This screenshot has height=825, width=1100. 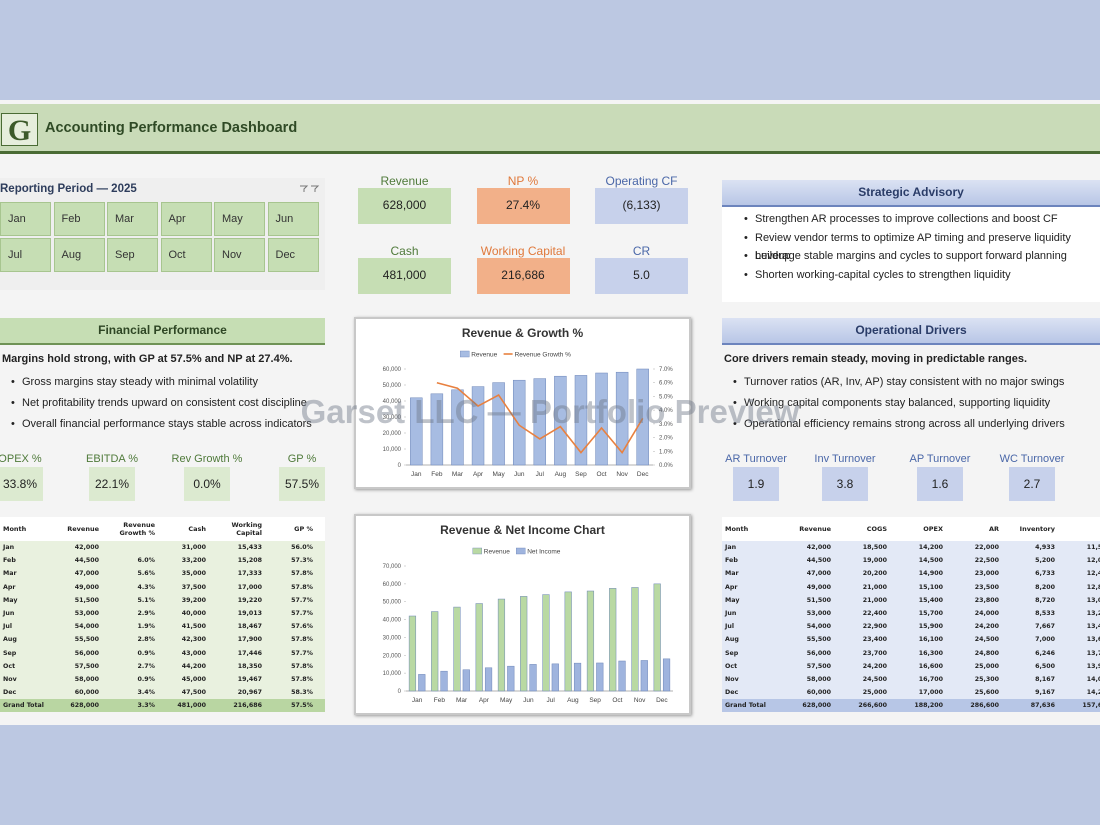 I want to click on table-cell: Nov, so click(x=23, y=679).